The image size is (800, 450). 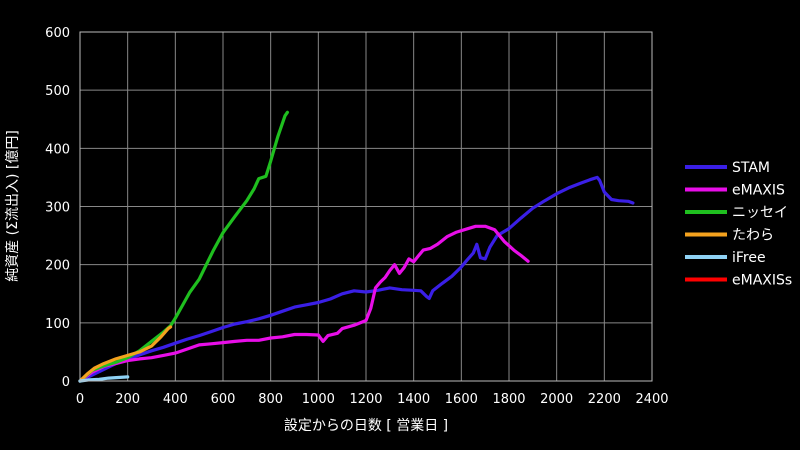 I want to click on legend-item: STAM, so click(x=727, y=168).